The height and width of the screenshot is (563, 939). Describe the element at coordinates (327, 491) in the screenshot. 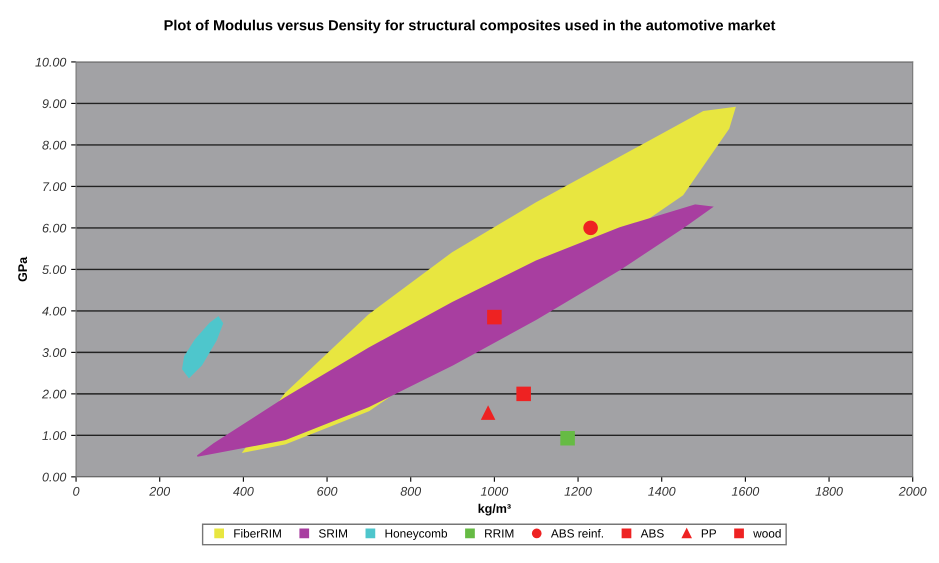

I see `x-tick-label: 600` at that location.